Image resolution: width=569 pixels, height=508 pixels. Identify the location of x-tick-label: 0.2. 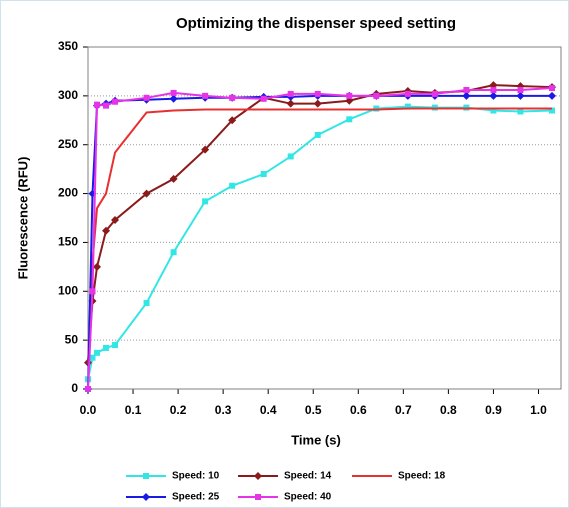
(178, 410).